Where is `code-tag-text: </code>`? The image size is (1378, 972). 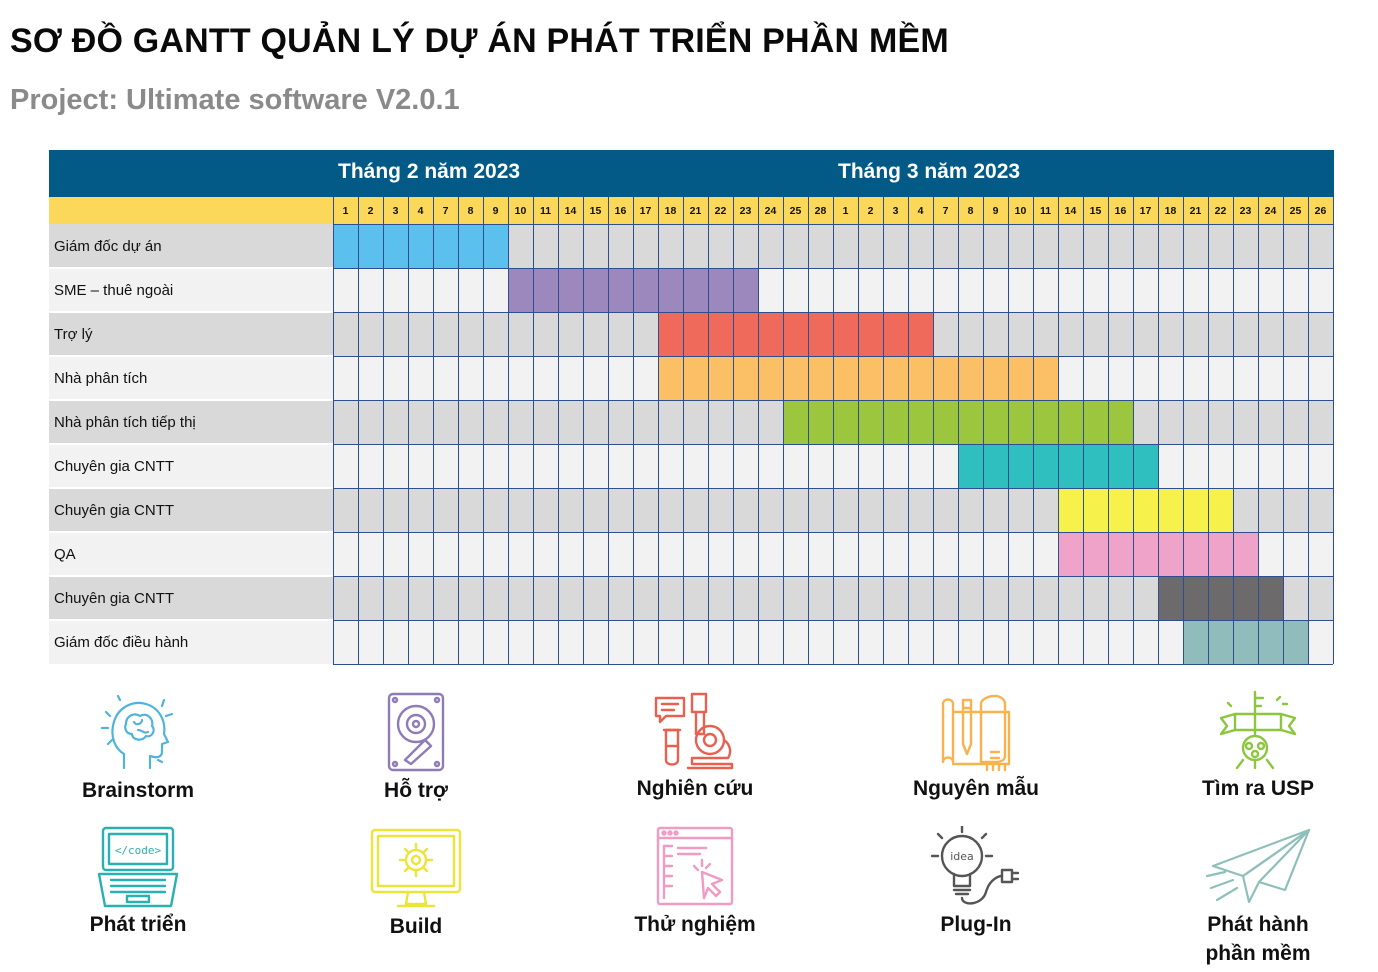 code-tag-text: </code> is located at coordinates (138, 850).